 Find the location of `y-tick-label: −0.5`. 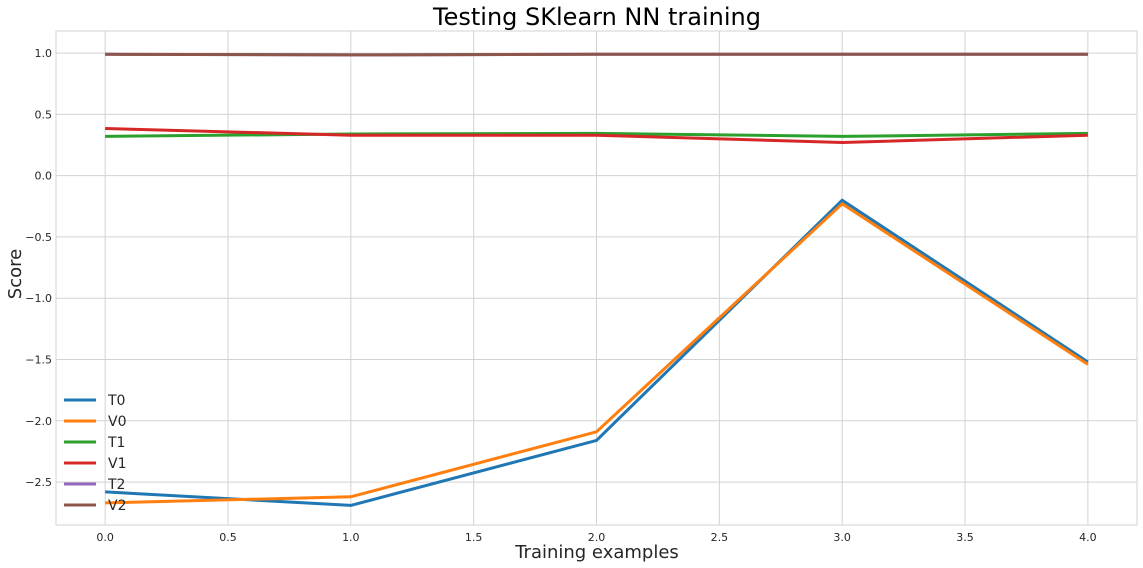

y-tick-label: −0.5 is located at coordinates (38, 237).